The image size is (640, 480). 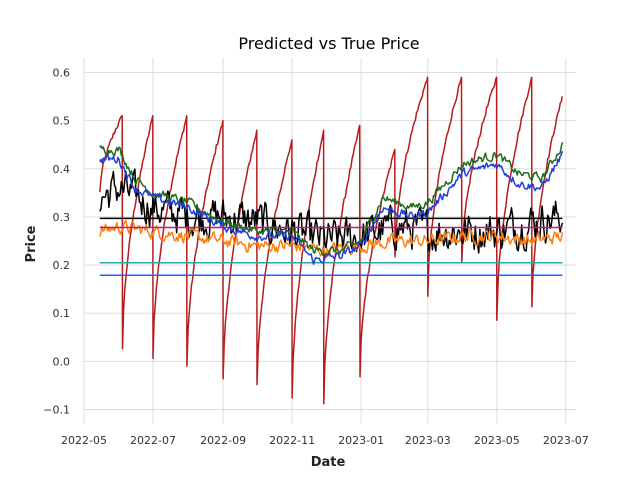 I want to click on y-tick-label: 0.1, so click(x=62, y=313).